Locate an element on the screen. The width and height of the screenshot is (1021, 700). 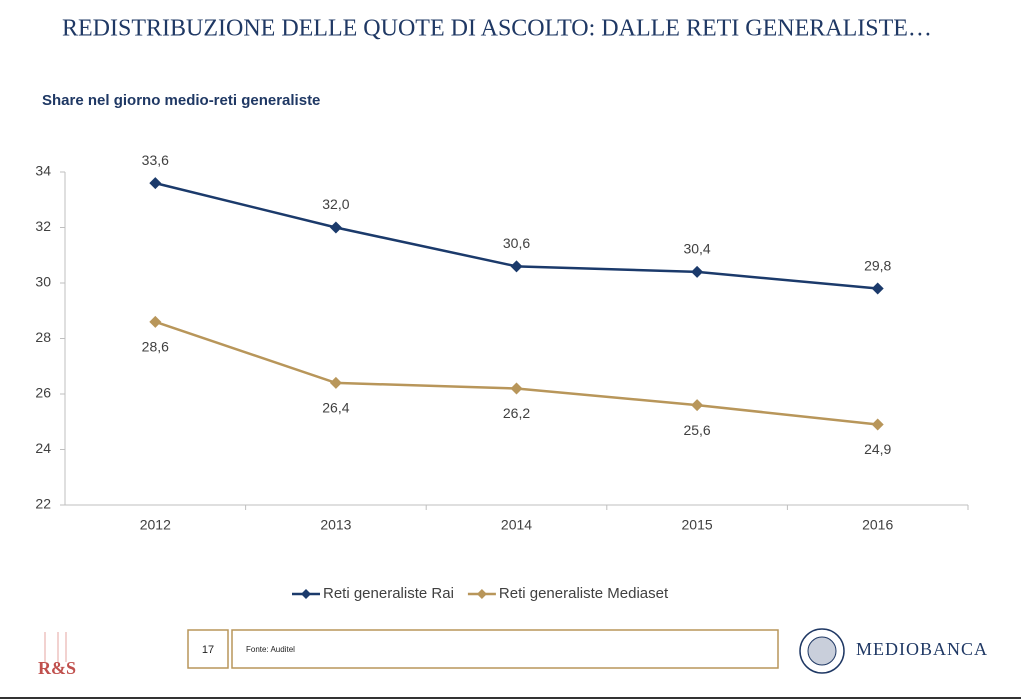
page-box is located at coordinates (208, 649).